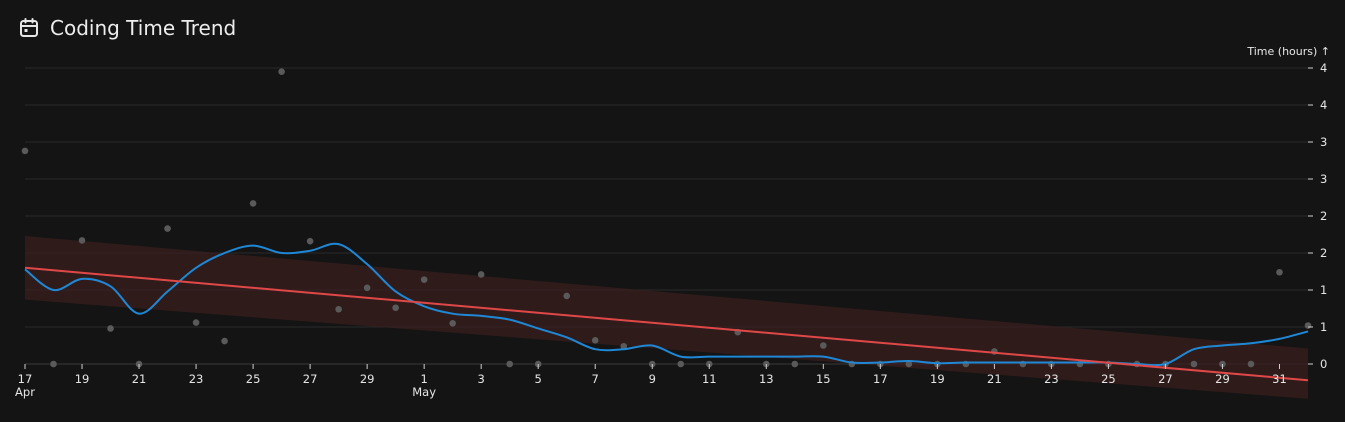  What do you see at coordinates (1323, 364) in the screenshot?
I see `y-tick-label: 0` at bounding box center [1323, 364].